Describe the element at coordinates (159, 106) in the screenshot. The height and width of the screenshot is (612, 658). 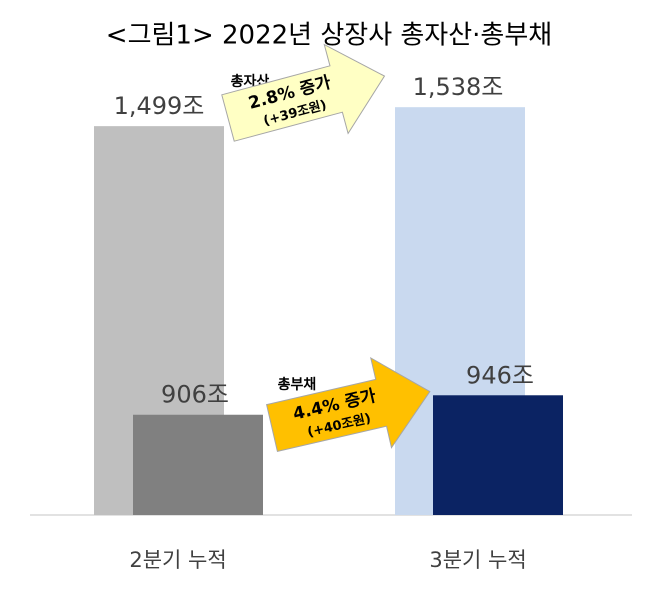
I see `value-label: 1,499조` at that location.